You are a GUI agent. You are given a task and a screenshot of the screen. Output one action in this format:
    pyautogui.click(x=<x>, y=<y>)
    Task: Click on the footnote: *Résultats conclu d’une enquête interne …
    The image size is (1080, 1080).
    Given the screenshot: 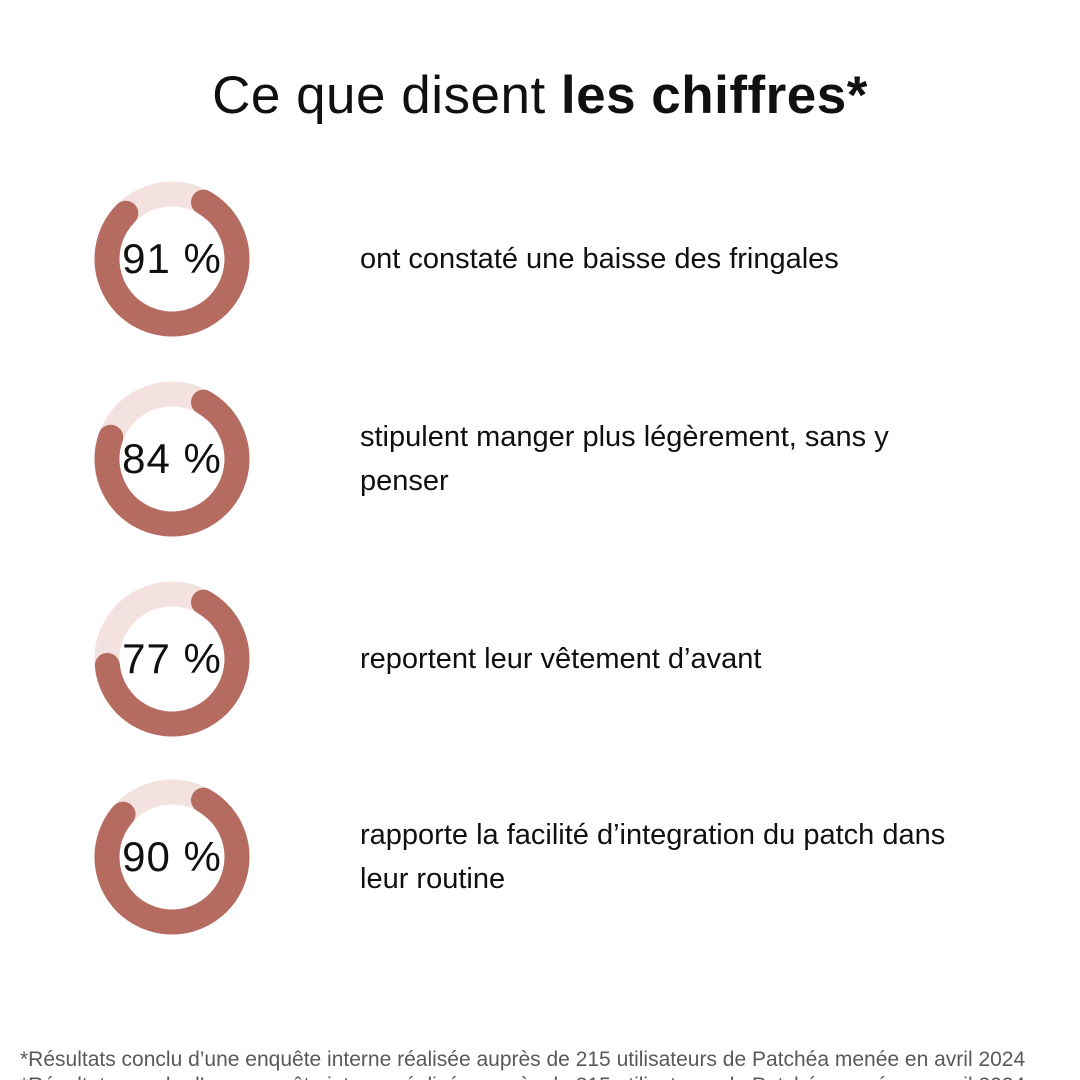 What is the action you would take?
    pyautogui.click(x=542, y=1063)
    